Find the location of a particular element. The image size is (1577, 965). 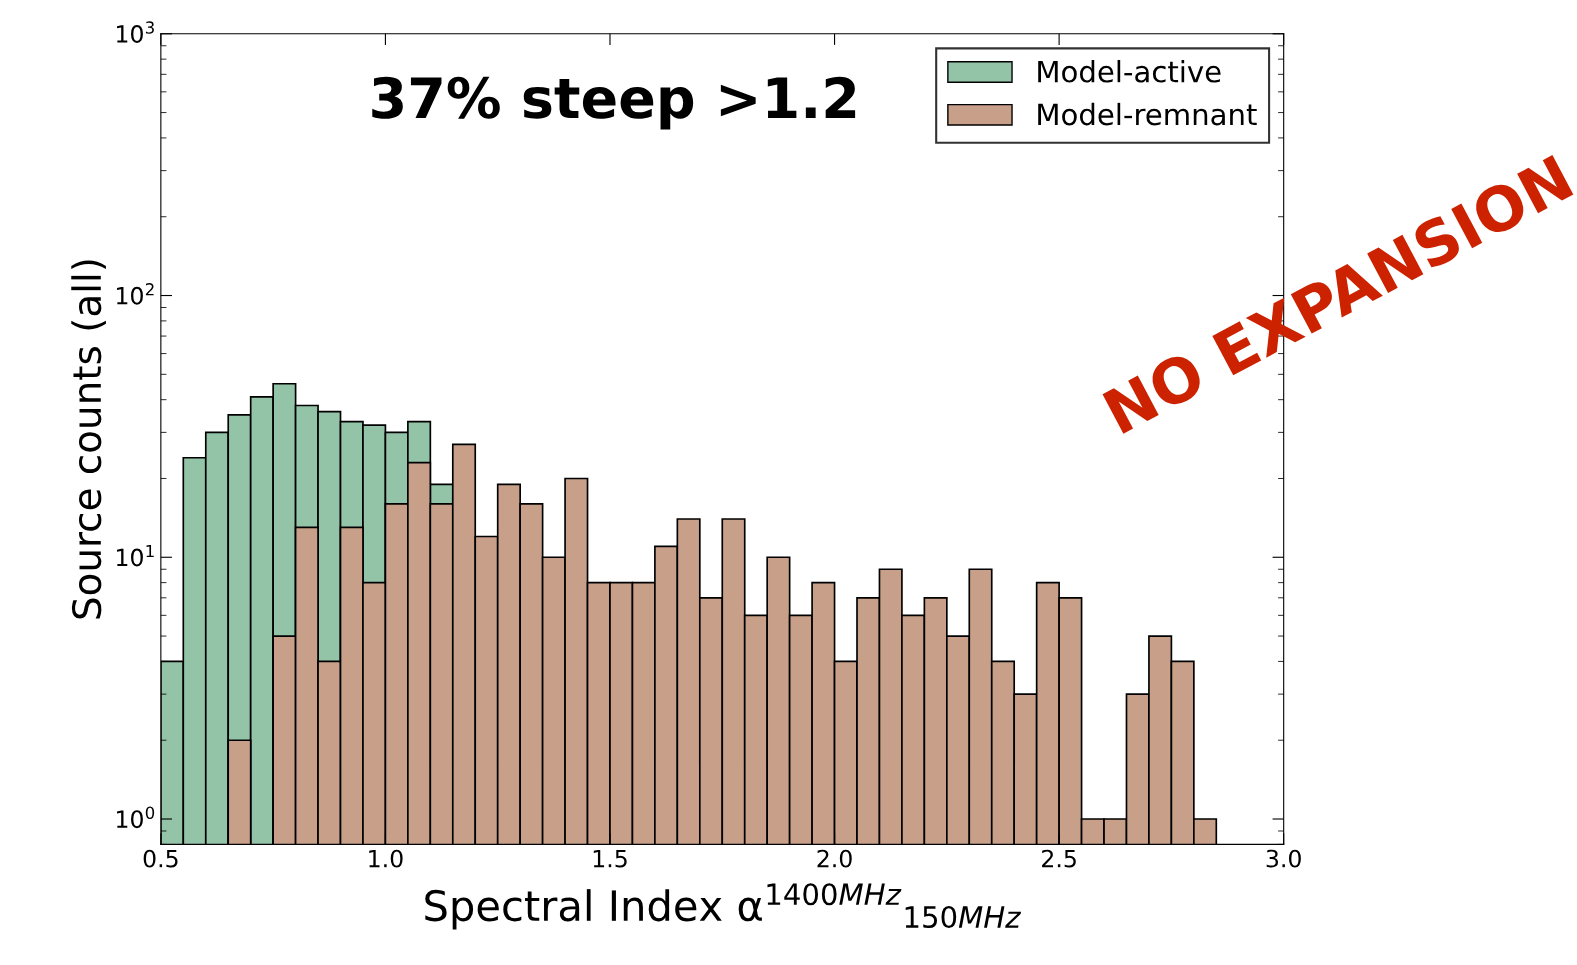

x-tick-label: 0.5 is located at coordinates (160, 858).